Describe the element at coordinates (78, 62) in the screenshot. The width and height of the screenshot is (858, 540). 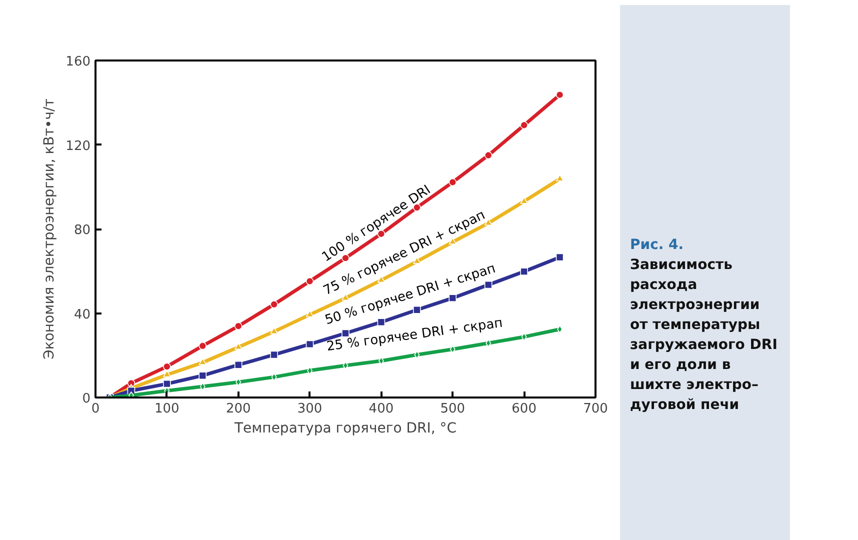
I see `y-tick-label: 160` at that location.